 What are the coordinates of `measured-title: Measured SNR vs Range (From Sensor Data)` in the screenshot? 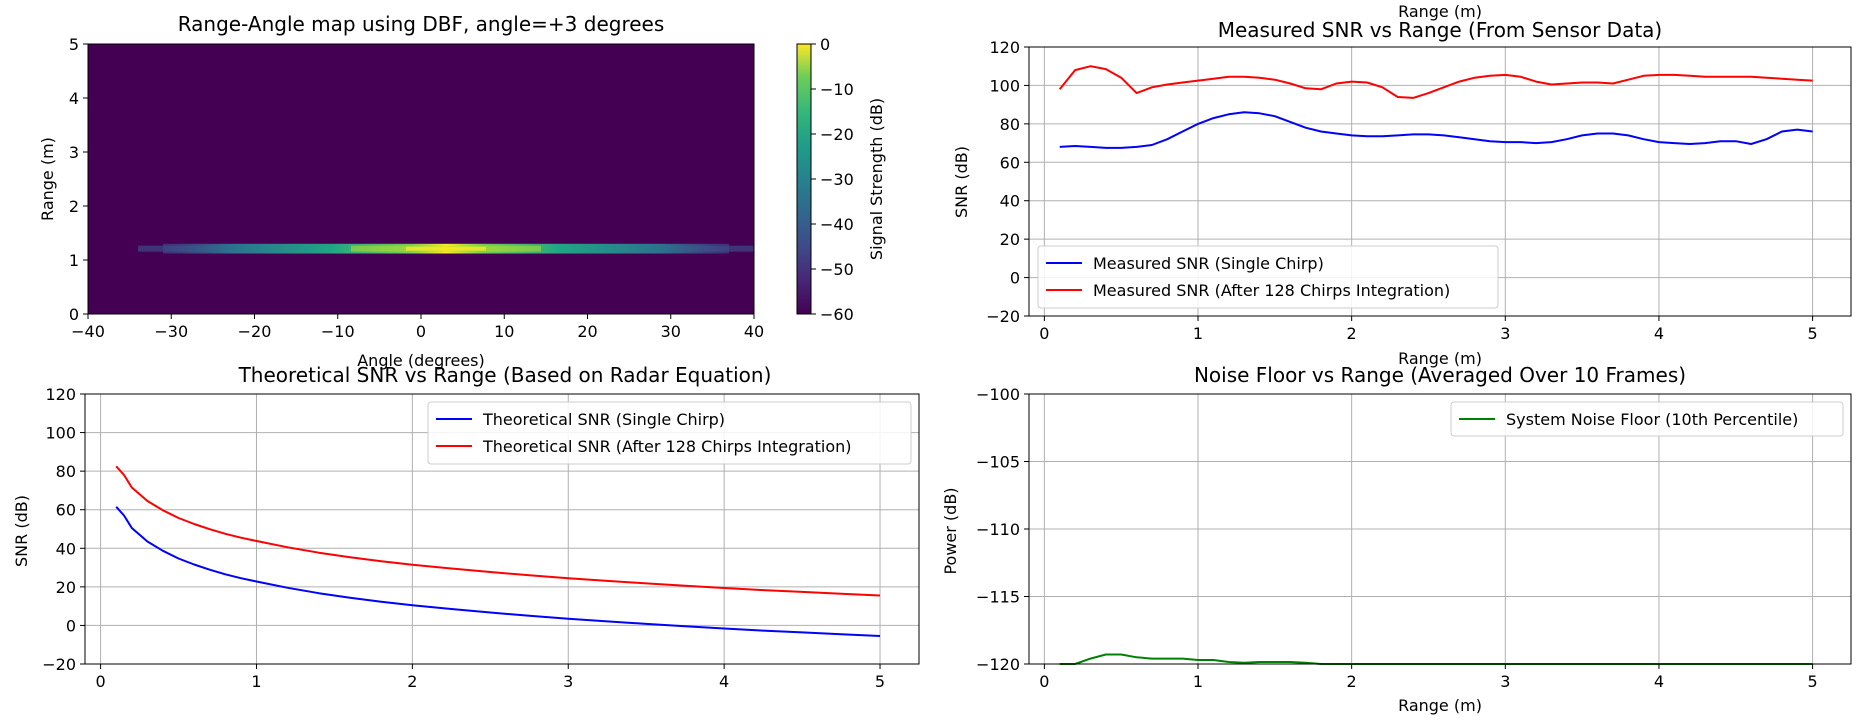 It's located at (1440, 30).